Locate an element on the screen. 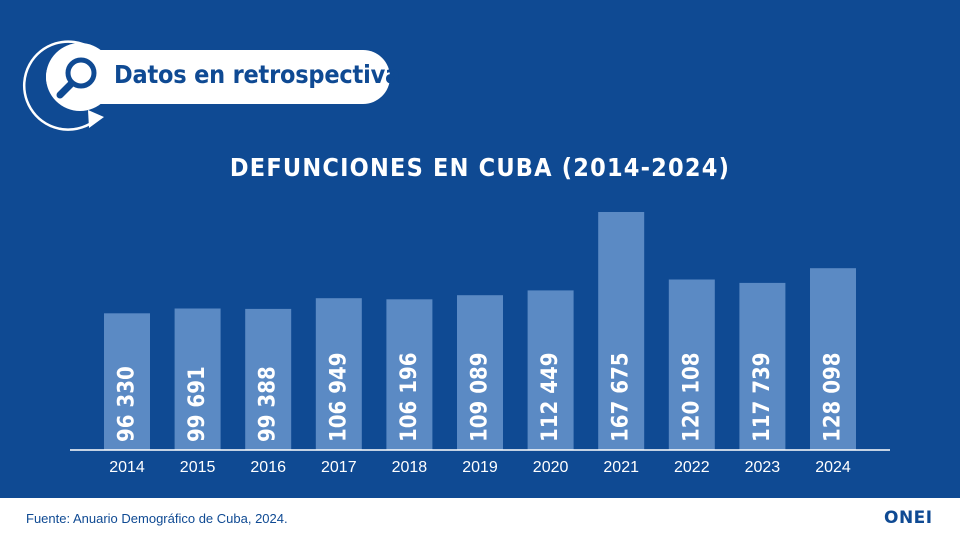 The image size is (960, 540). x-tick-label-2015: 2015 is located at coordinates (198, 467).